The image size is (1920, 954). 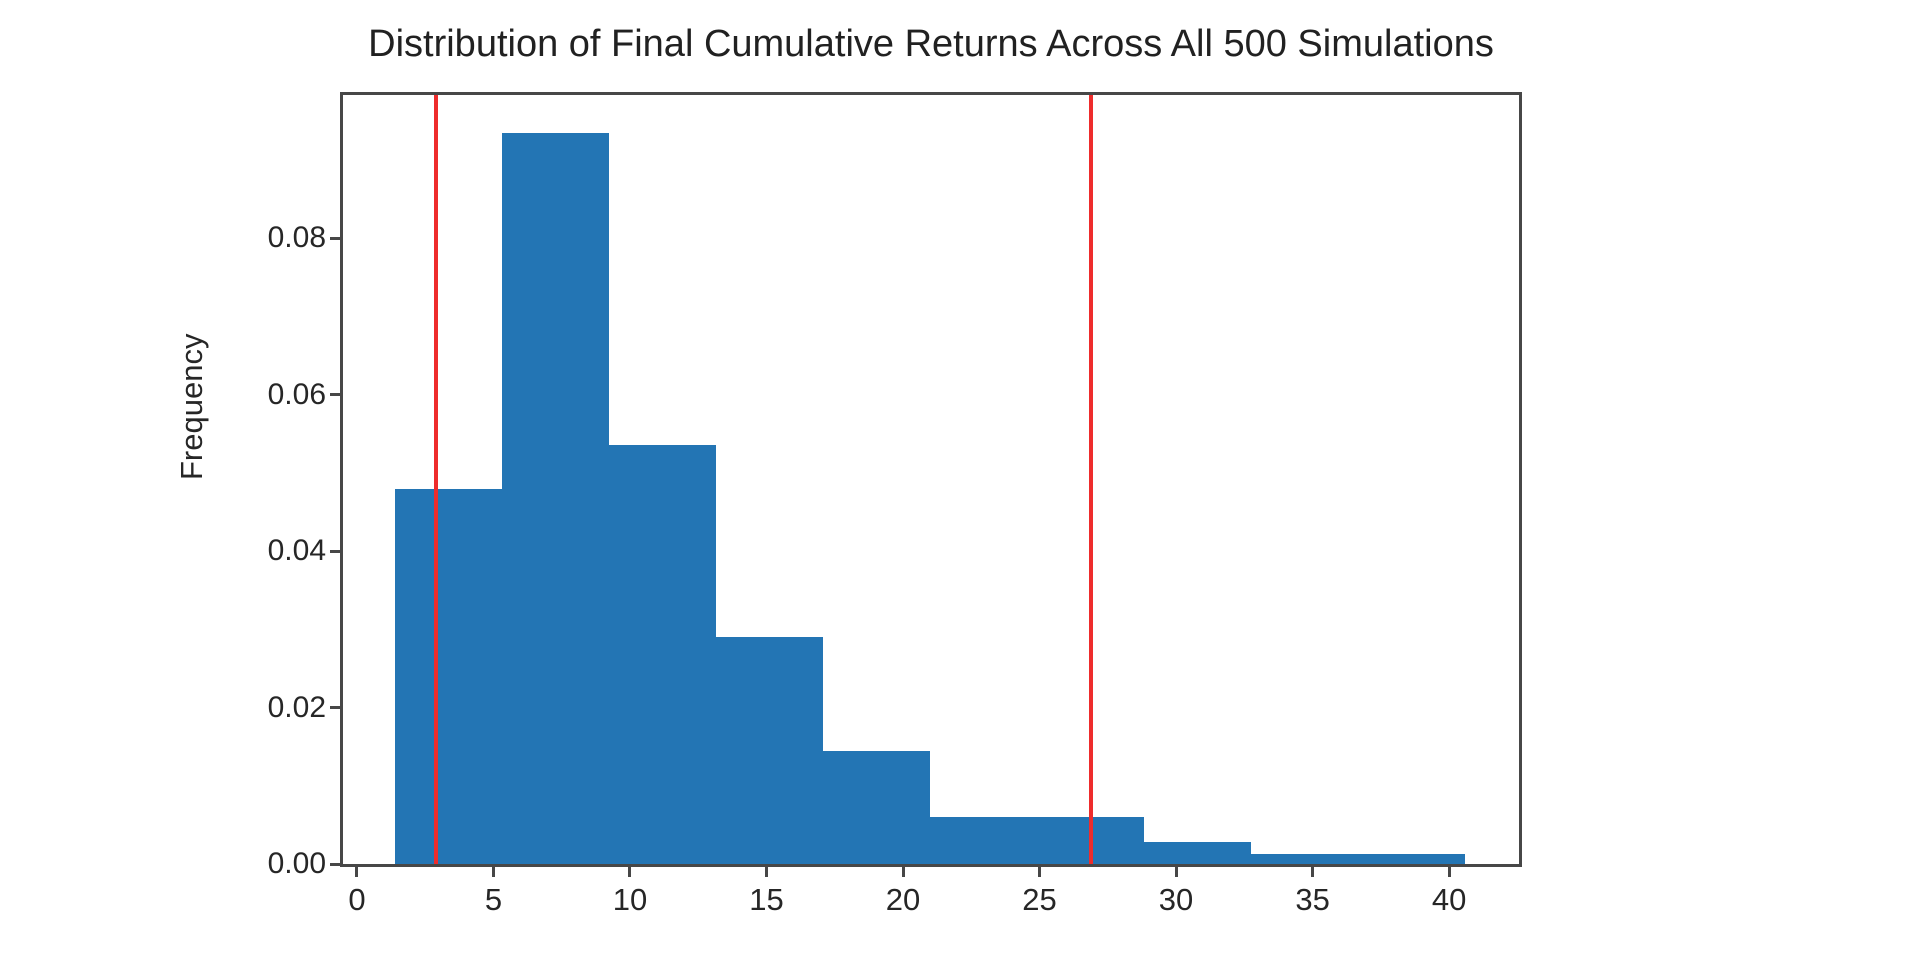 I want to click on x-tick-label: 40, so click(x=1449, y=899).